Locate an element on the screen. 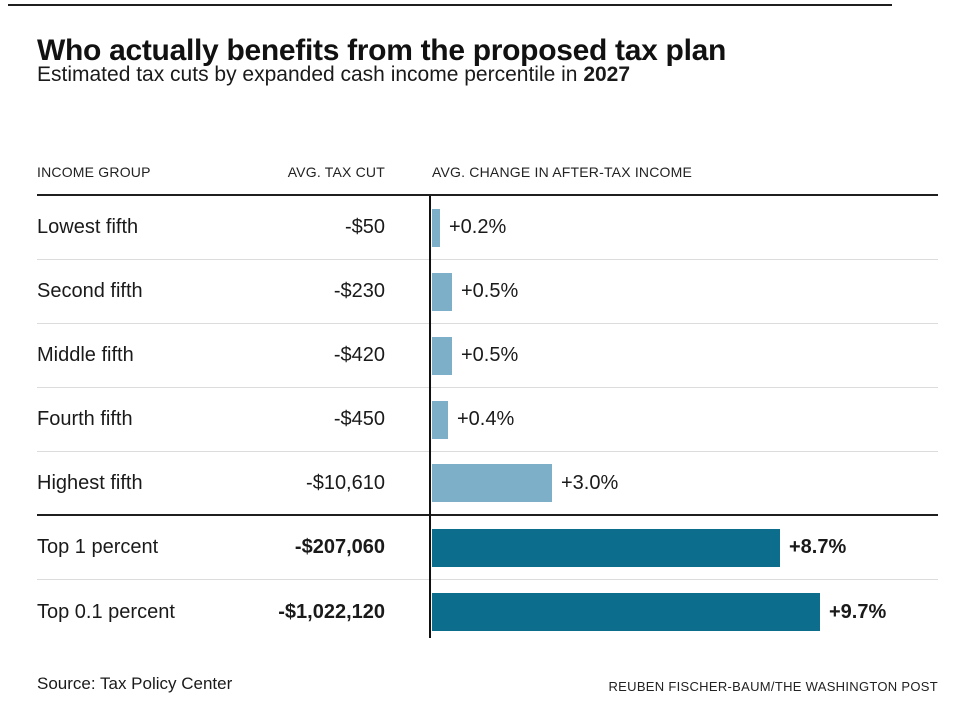  bar-cell: +9.7% is located at coordinates (685, 612).